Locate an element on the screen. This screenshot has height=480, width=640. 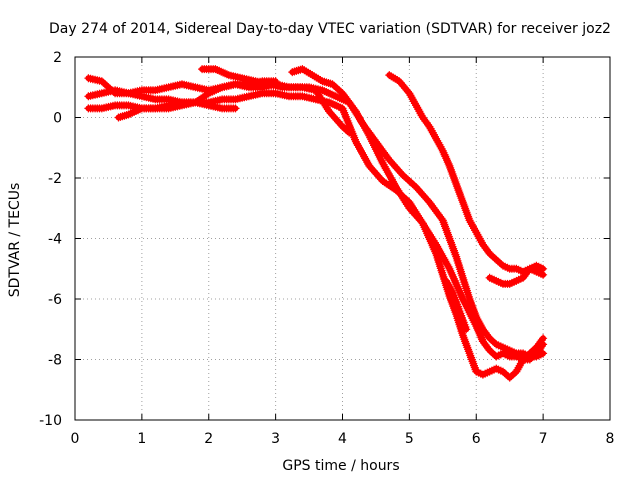
y-tick-label: -8 is located at coordinates (55, 361).